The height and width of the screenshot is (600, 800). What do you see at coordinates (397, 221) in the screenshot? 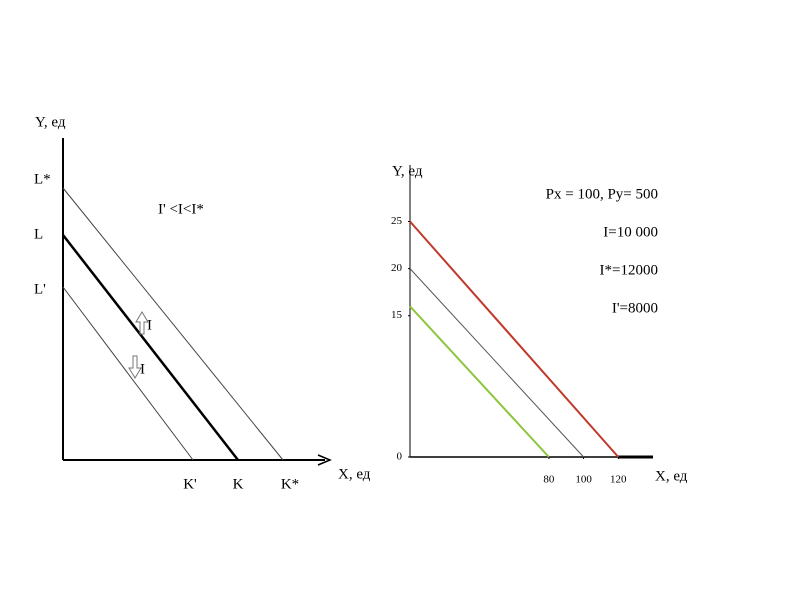
I see `y-tick-label: 25` at bounding box center [397, 221].